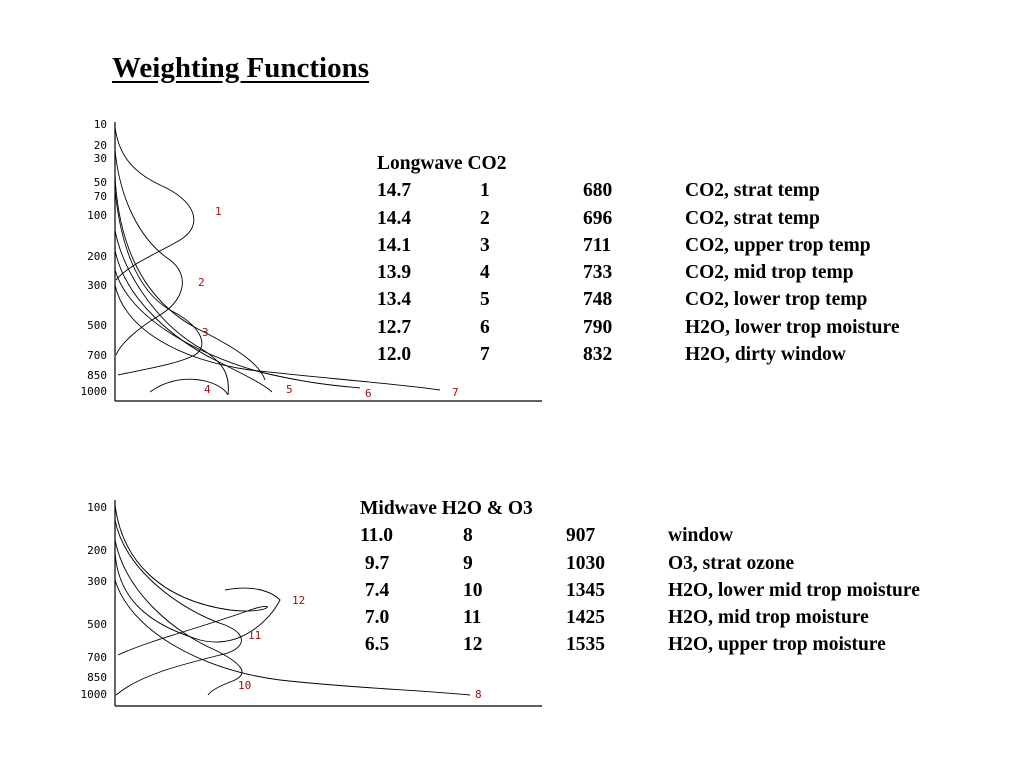 This screenshot has height=768, width=1024. What do you see at coordinates (298, 600) in the screenshot?
I see `curve-label: 12` at bounding box center [298, 600].